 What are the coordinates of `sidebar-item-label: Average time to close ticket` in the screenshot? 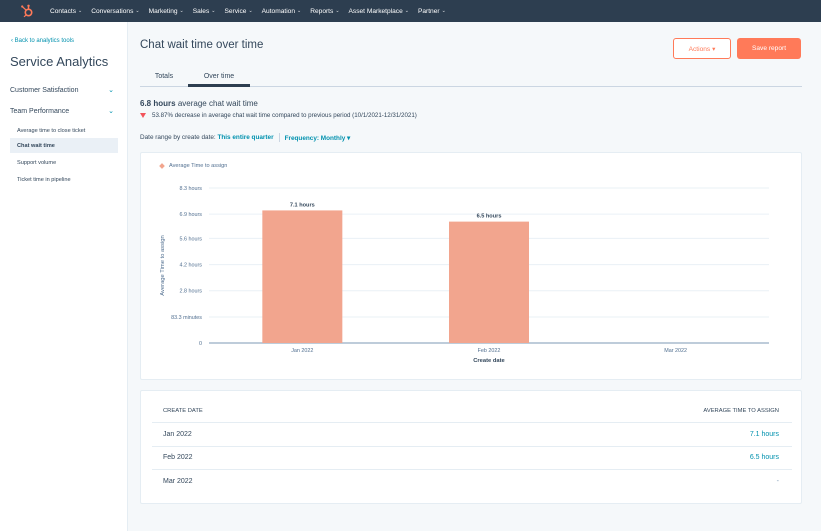 It's located at (51, 130).